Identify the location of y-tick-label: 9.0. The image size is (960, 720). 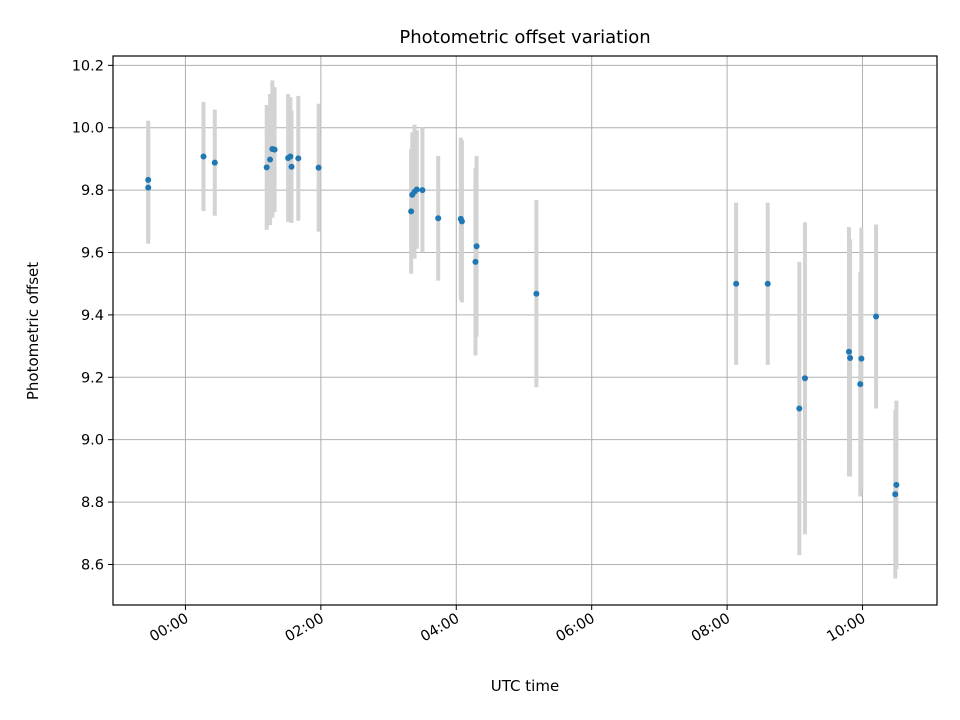
(92, 441).